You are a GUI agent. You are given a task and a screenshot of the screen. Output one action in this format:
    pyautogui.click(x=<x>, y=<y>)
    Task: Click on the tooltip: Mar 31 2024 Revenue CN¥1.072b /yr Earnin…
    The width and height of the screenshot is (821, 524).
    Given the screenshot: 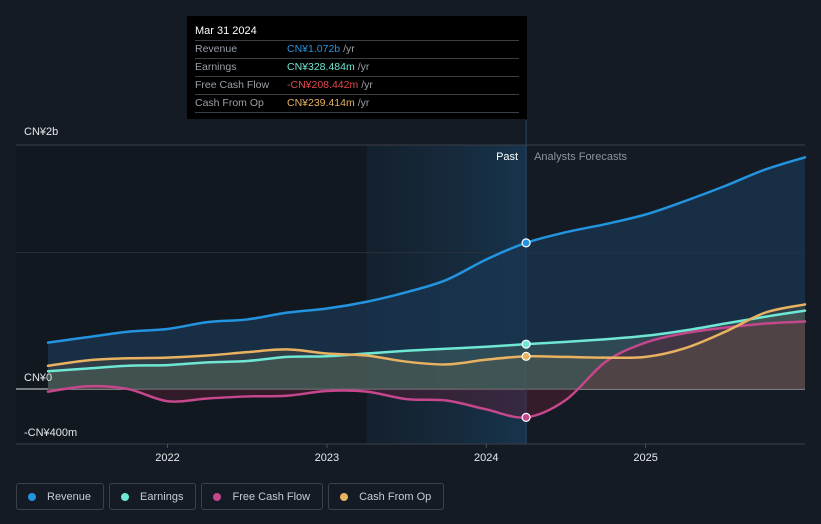 What is the action you would take?
    pyautogui.click(x=357, y=67)
    